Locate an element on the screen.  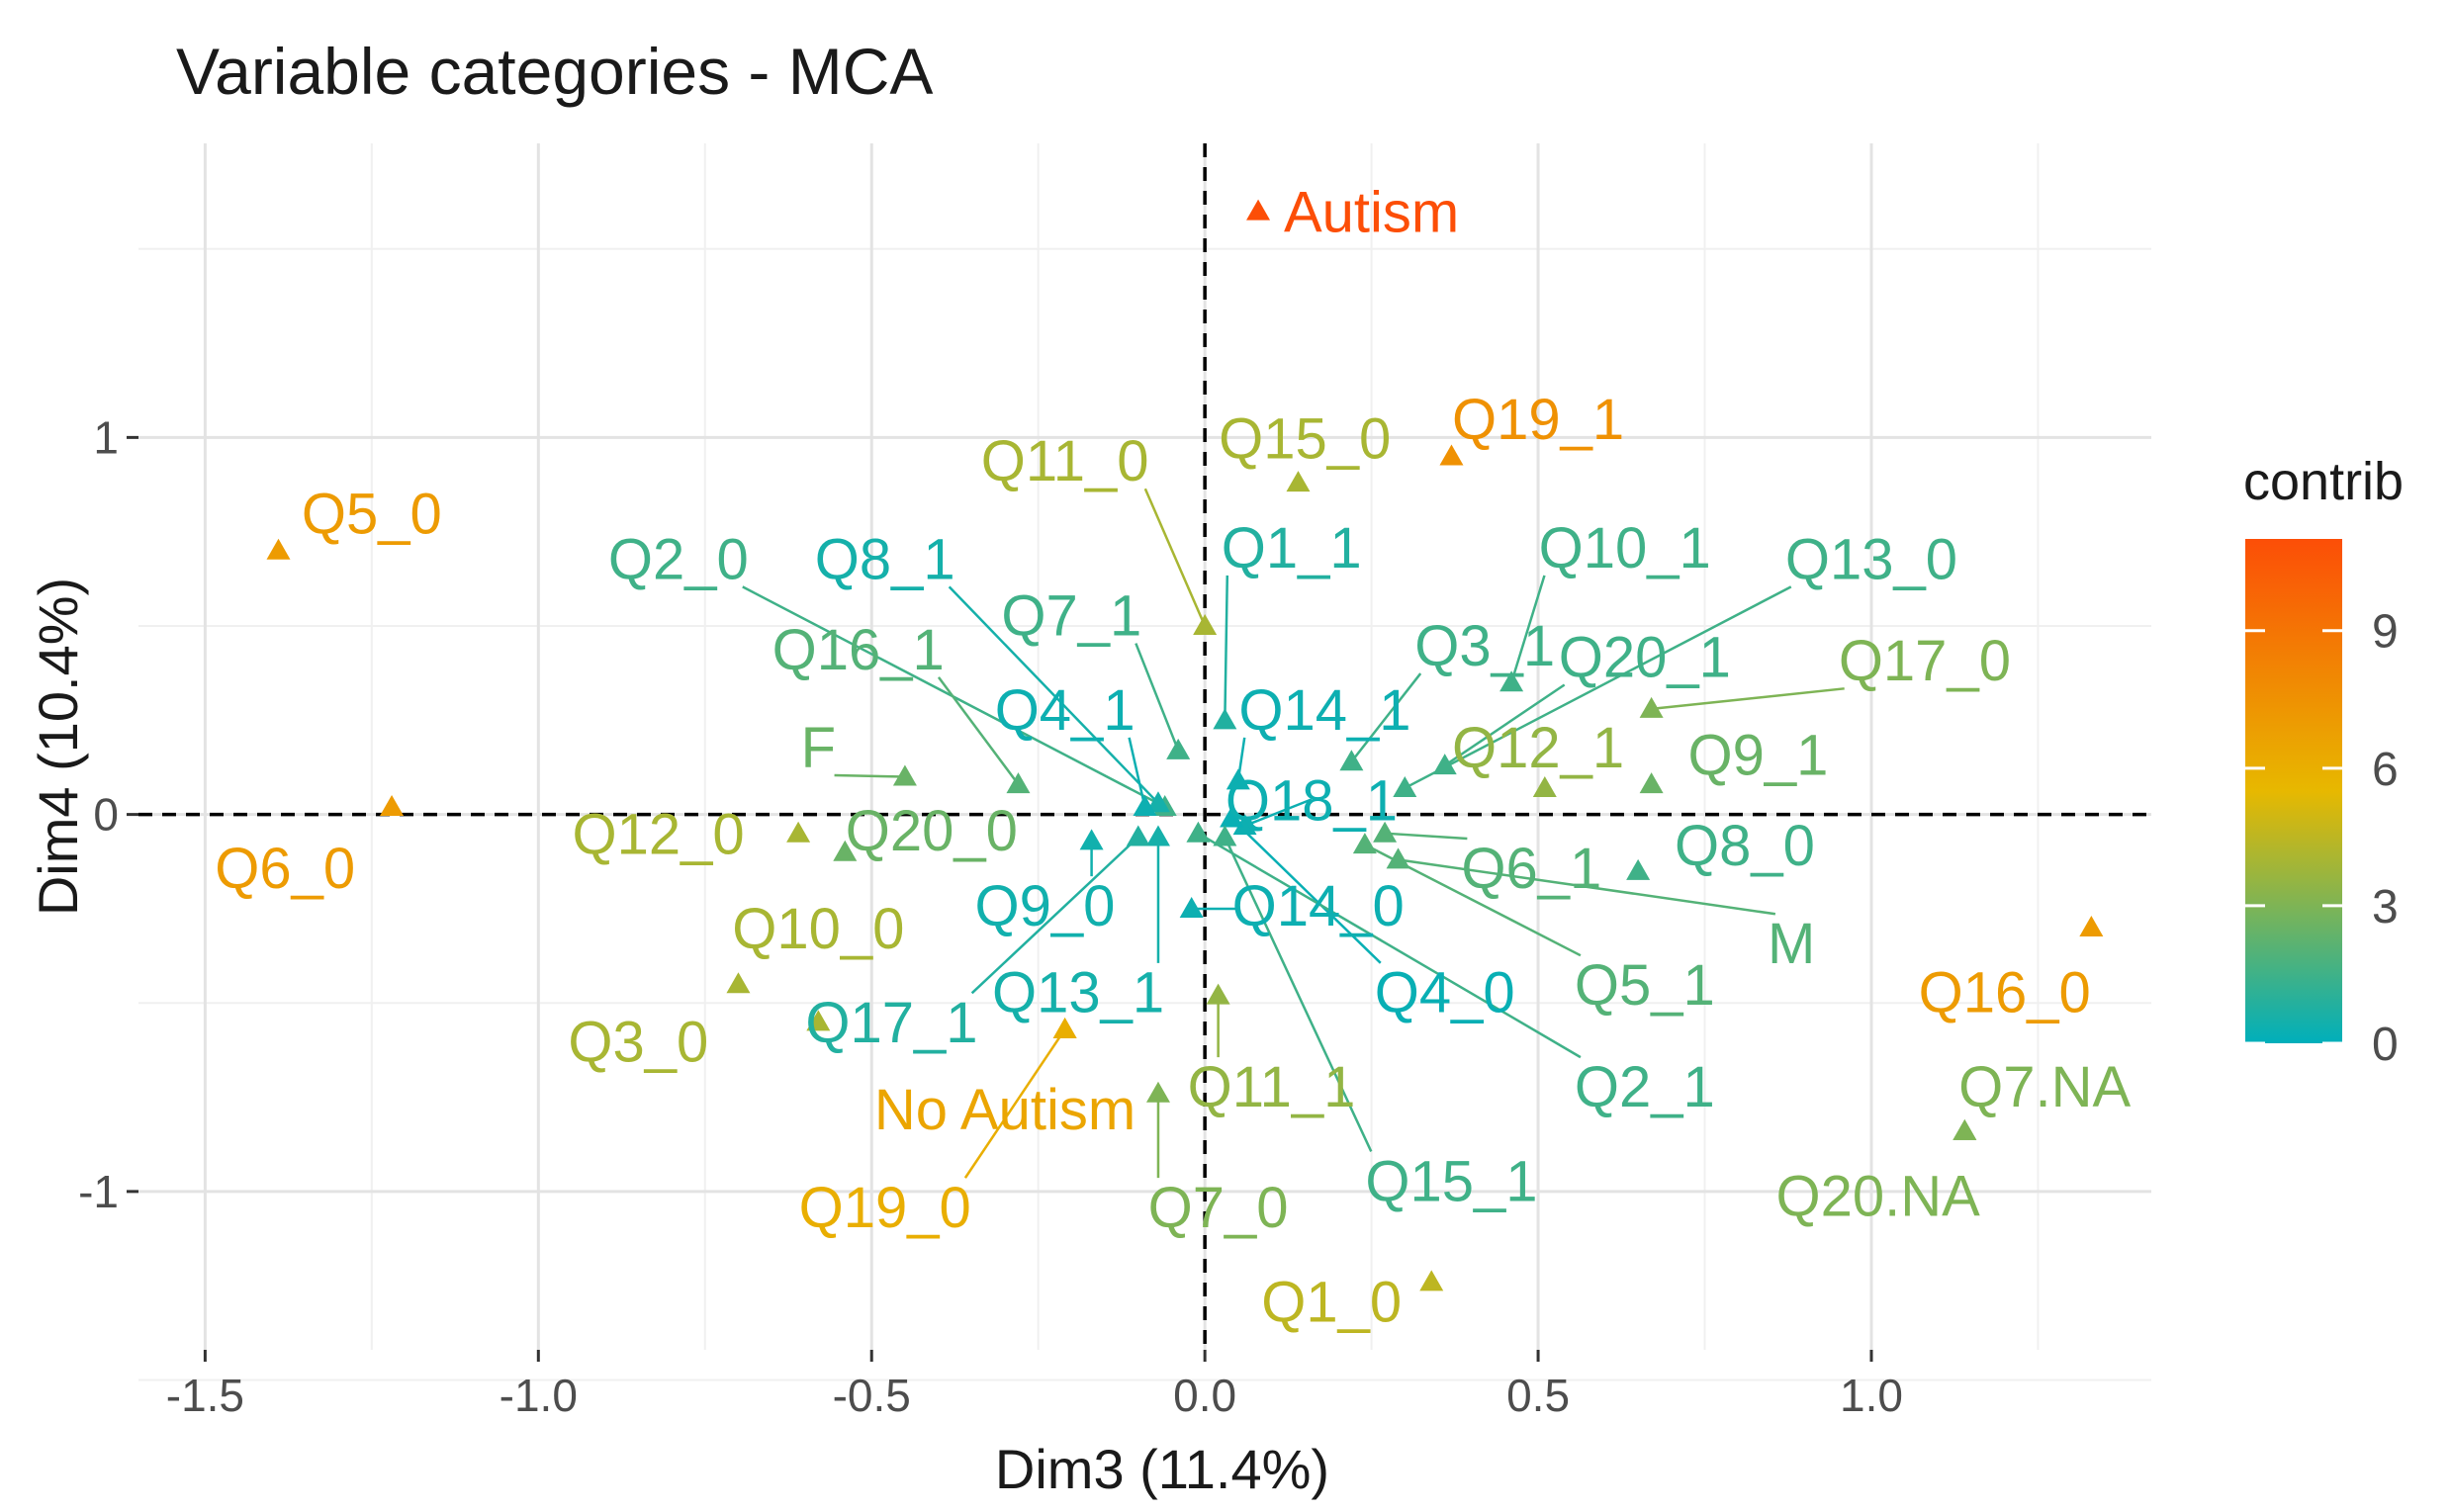
point-label: Q7_0 is located at coordinates (1218, 1208).